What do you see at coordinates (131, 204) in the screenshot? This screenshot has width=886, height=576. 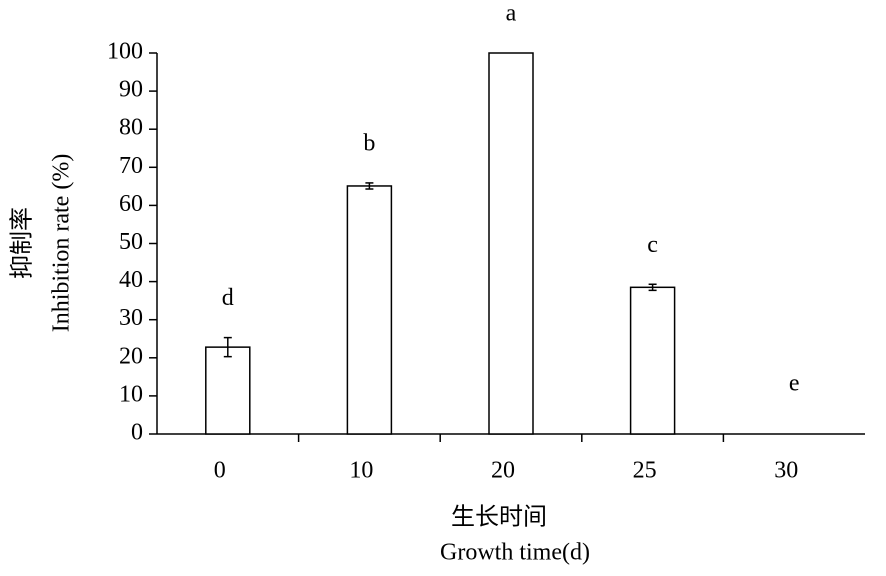 I see `y-tick-label: 60` at bounding box center [131, 204].